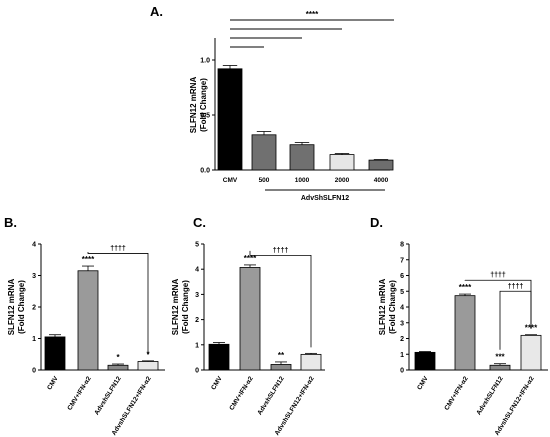  Describe the element at coordinates (281, 355) in the screenshot. I see `significance-stars: **` at that location.